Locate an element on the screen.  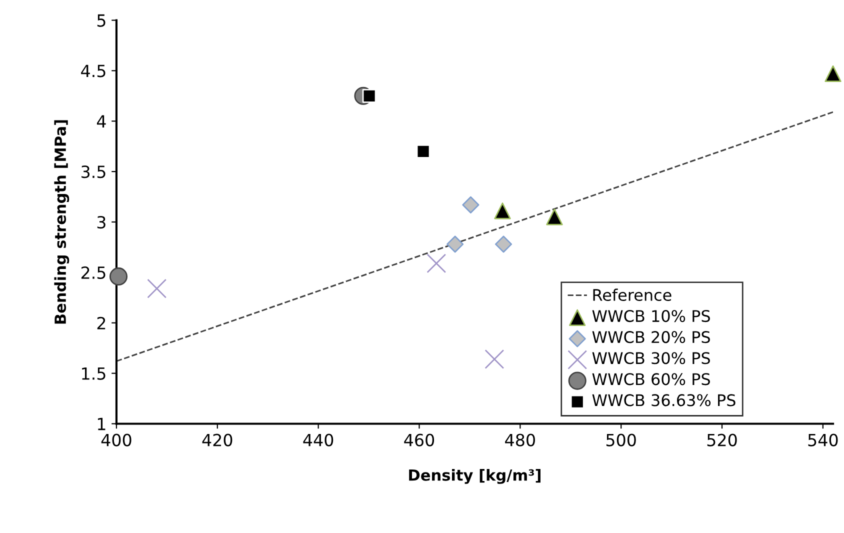
legend-label: WWCB 20% PS is located at coordinates (651, 337).